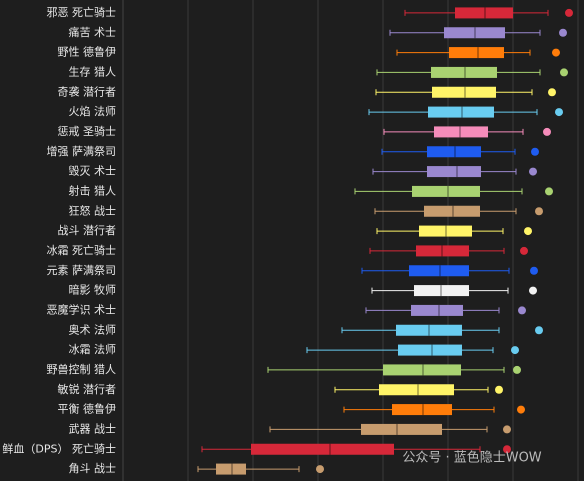 The height and width of the screenshot is (481, 584). What do you see at coordinates (93, 71) in the screenshot?
I see `y-tick-label: 生存 猎人` at bounding box center [93, 71].